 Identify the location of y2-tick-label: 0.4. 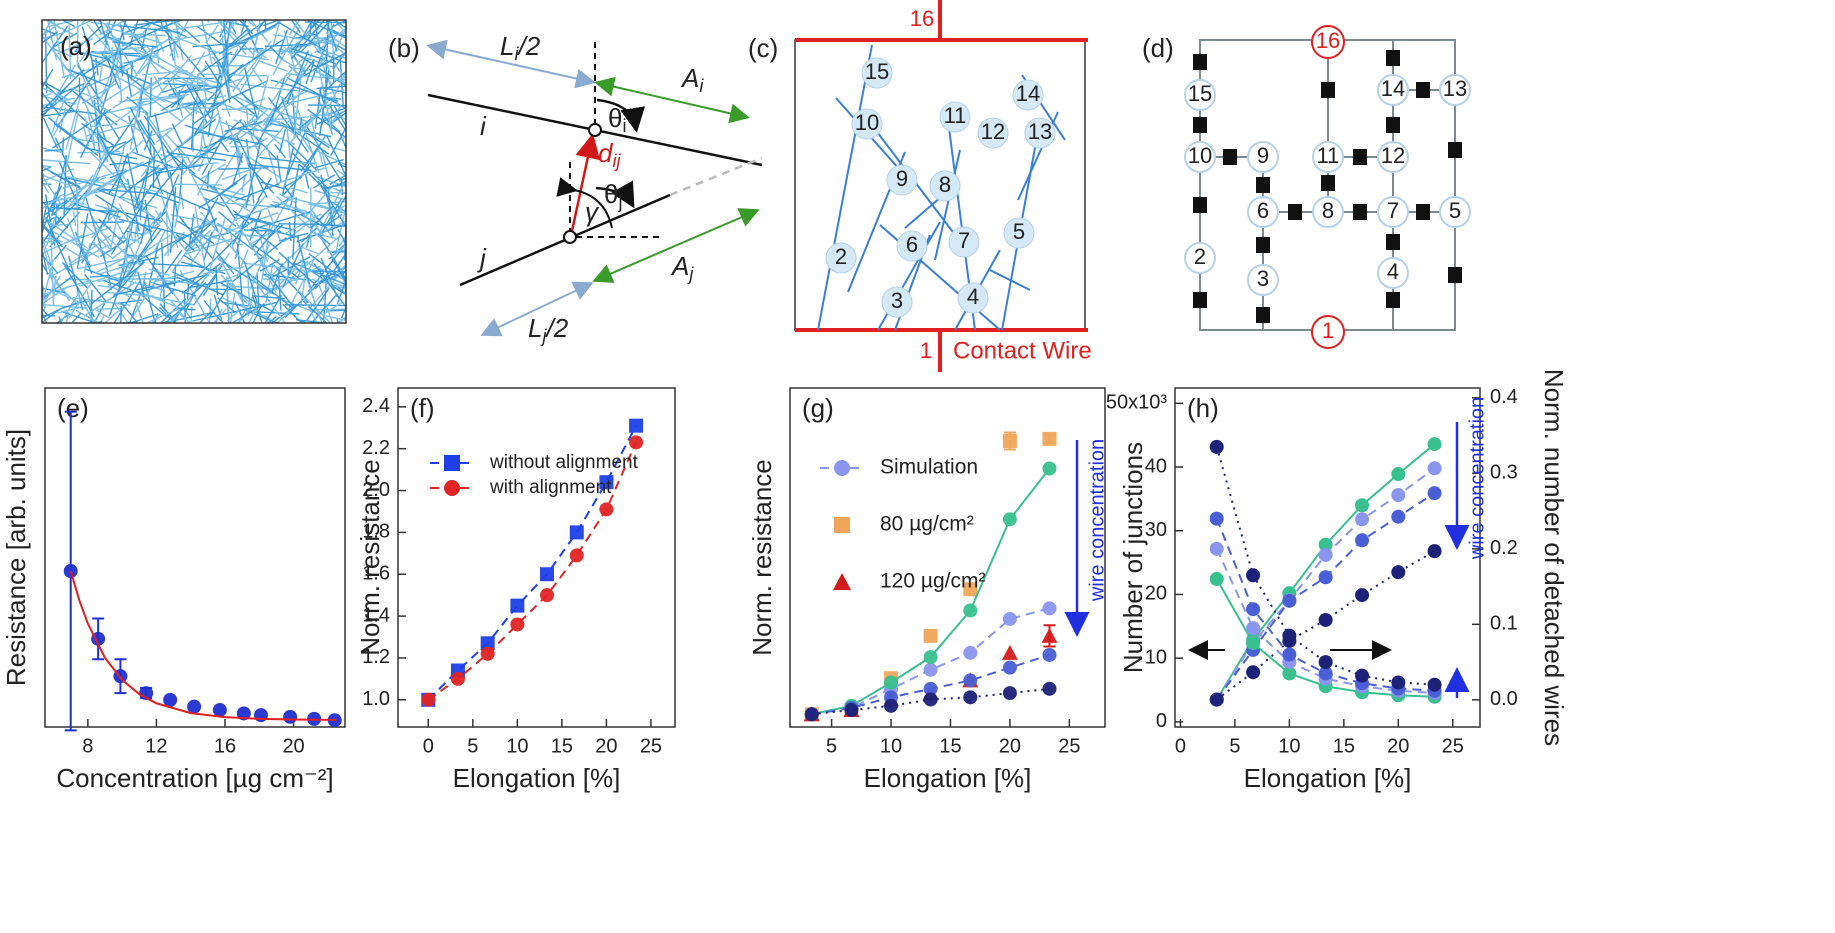
(1504, 397).